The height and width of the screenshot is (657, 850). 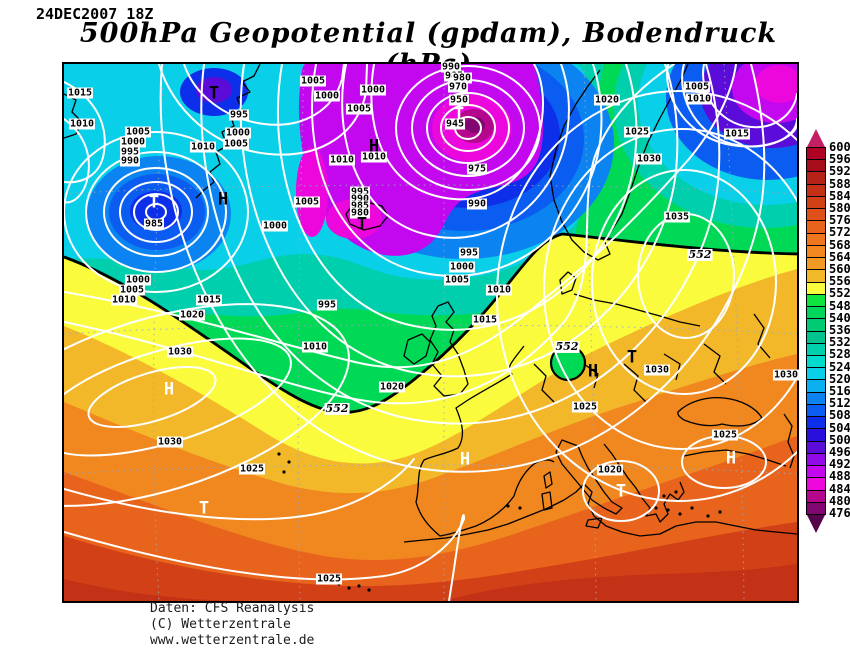 I want to click on legend-value: 496, so click(x=839, y=452).